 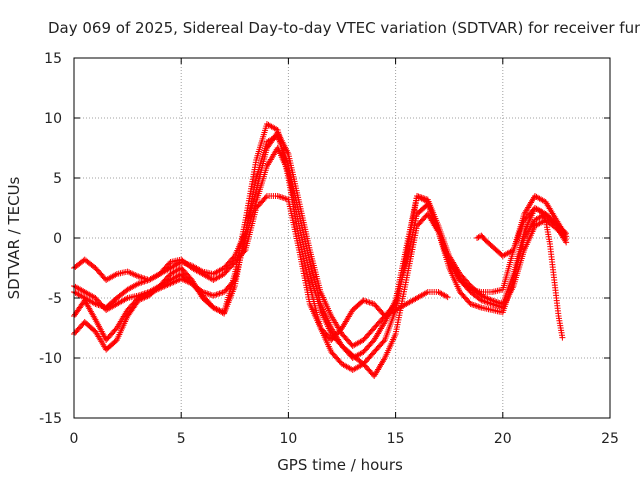 I want to click on y-tick-label: -5, so click(x=55, y=299).